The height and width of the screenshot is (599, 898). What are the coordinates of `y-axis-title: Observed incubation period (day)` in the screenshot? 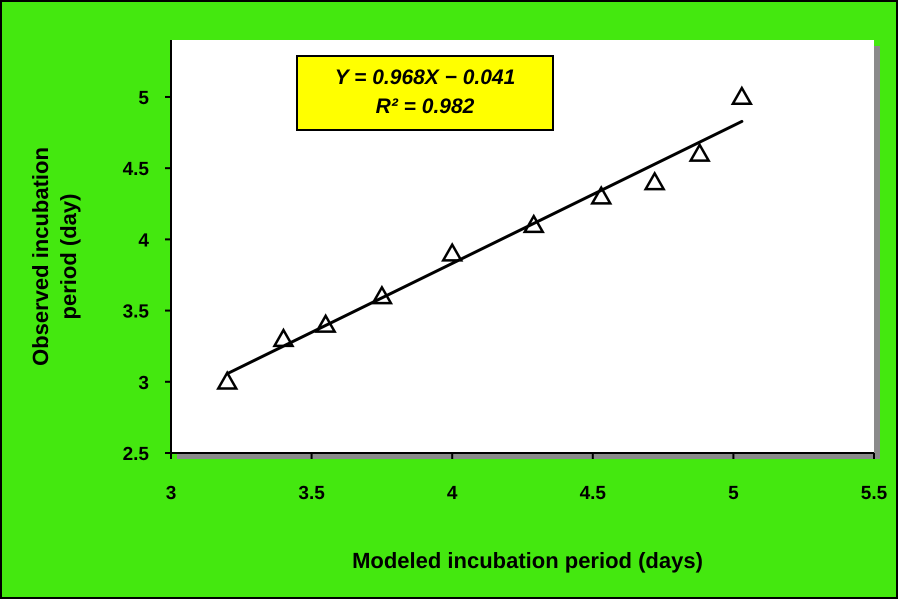 It's located at (54, 256).